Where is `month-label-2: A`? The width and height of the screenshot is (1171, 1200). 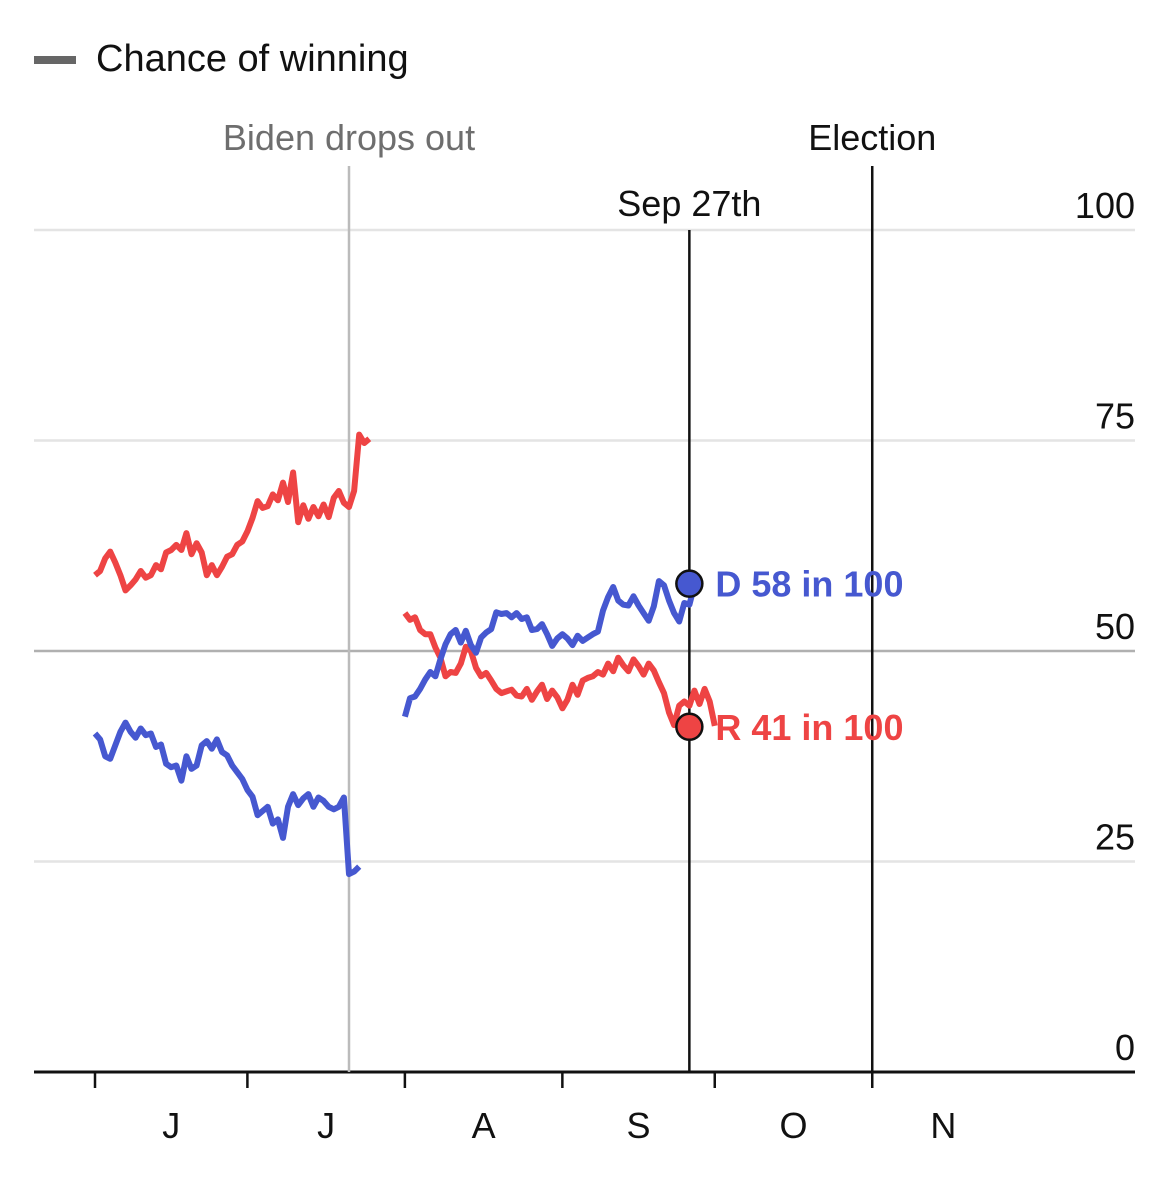
month-label-2: A is located at coordinates (484, 1125).